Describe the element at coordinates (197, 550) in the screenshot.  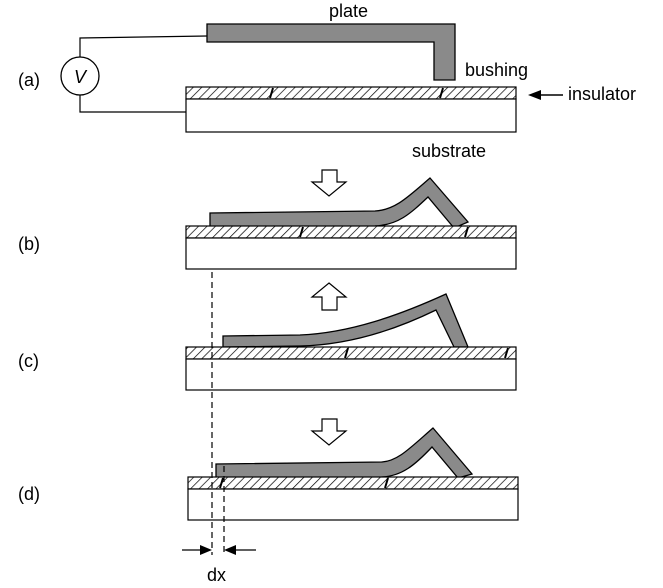
I see `dx-left-arrow` at that location.